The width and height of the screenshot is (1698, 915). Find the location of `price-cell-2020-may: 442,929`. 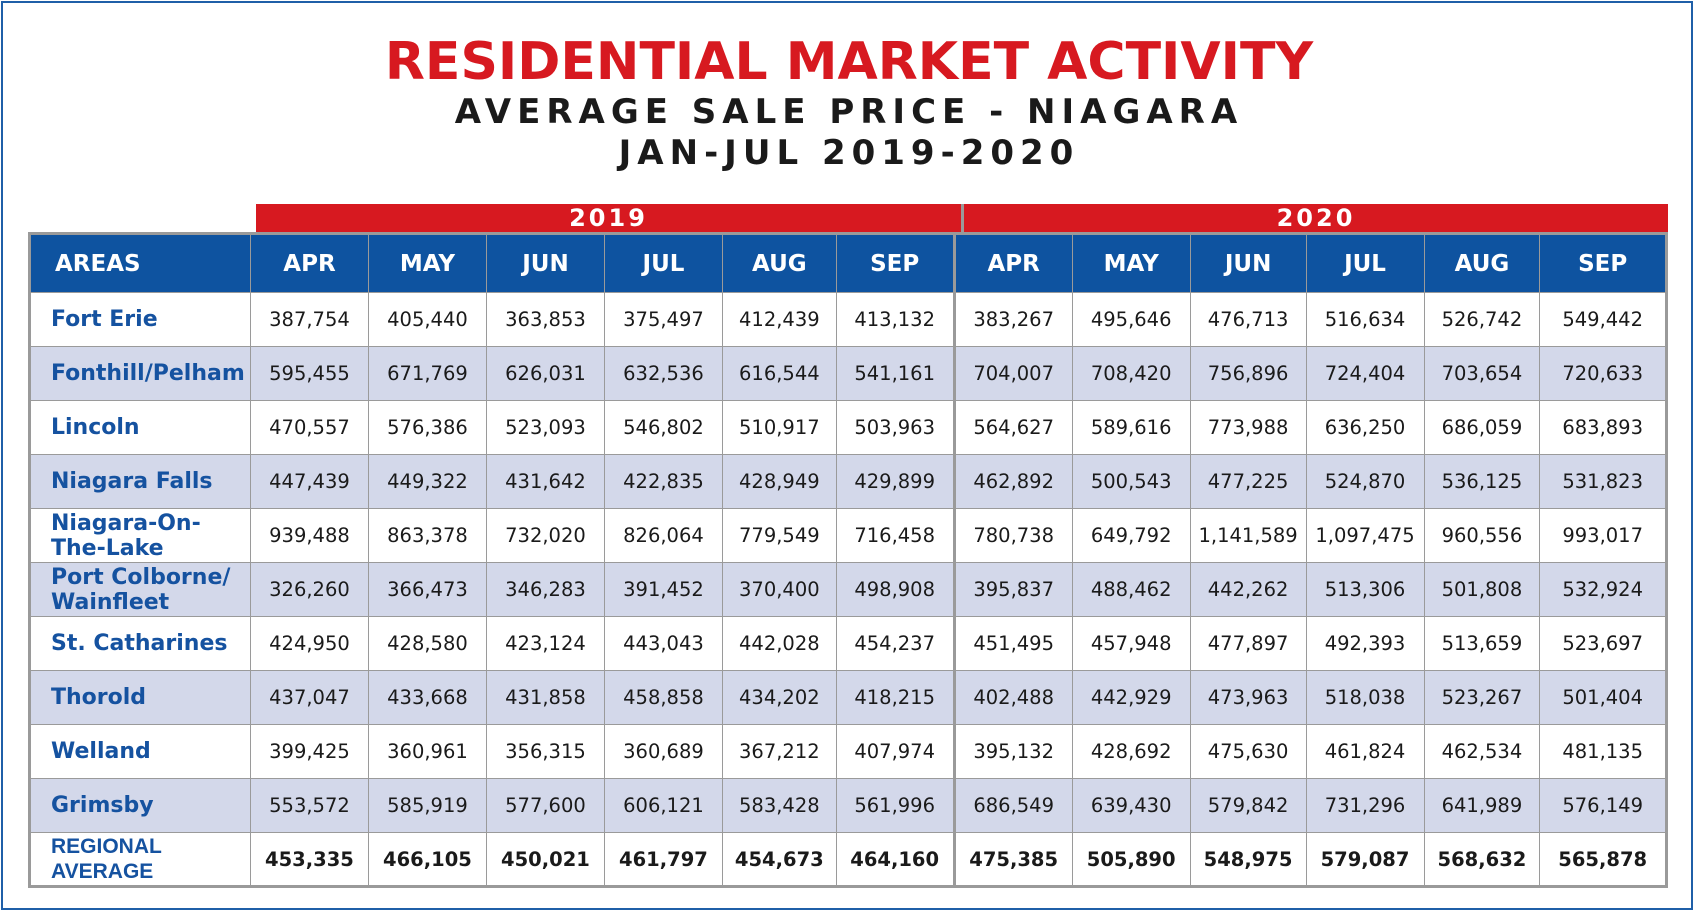

price-cell-2020-may: 442,929 is located at coordinates (1131, 697).